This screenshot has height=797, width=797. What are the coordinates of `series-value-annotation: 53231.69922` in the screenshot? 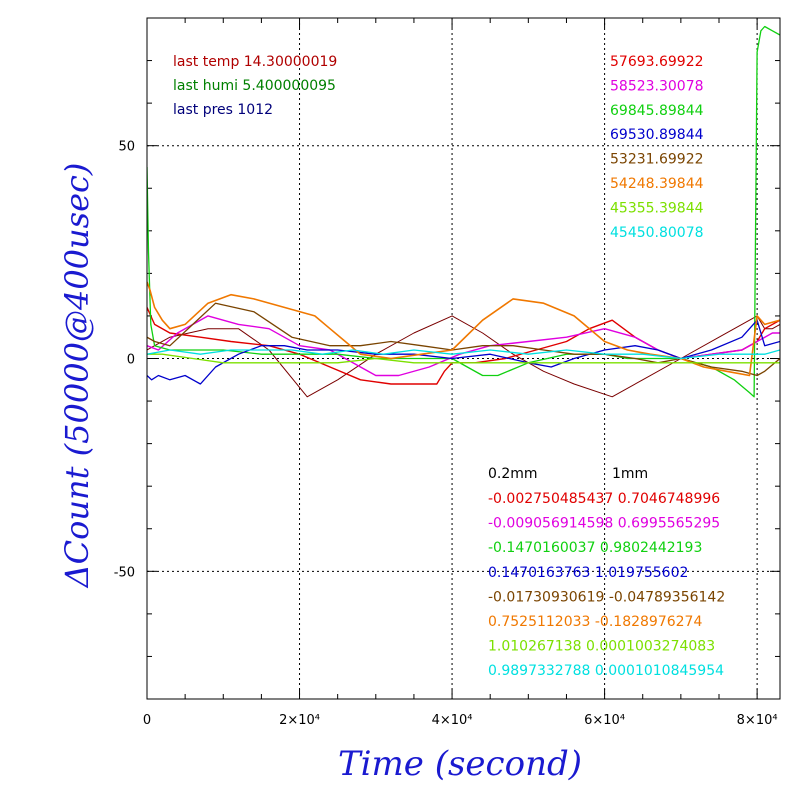 It's located at (657, 160).